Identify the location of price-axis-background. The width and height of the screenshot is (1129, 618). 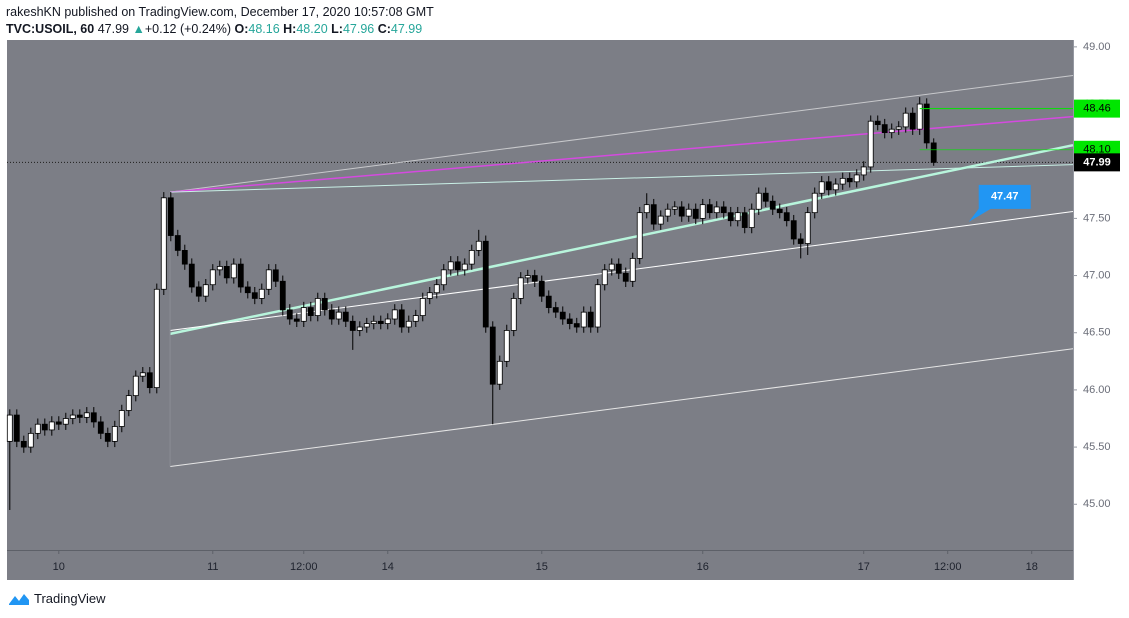
(1098, 310).